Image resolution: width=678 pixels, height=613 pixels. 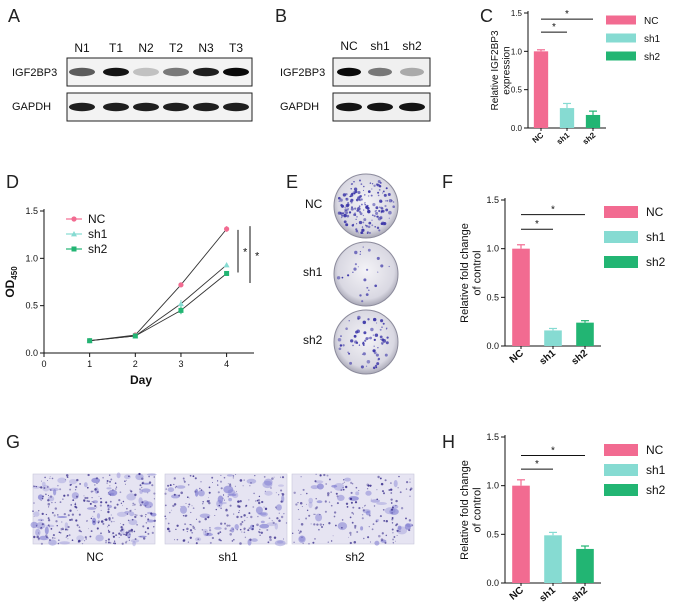 What do you see at coordinates (313, 272) in the screenshot?
I see `dish-label: sh1` at bounding box center [313, 272].